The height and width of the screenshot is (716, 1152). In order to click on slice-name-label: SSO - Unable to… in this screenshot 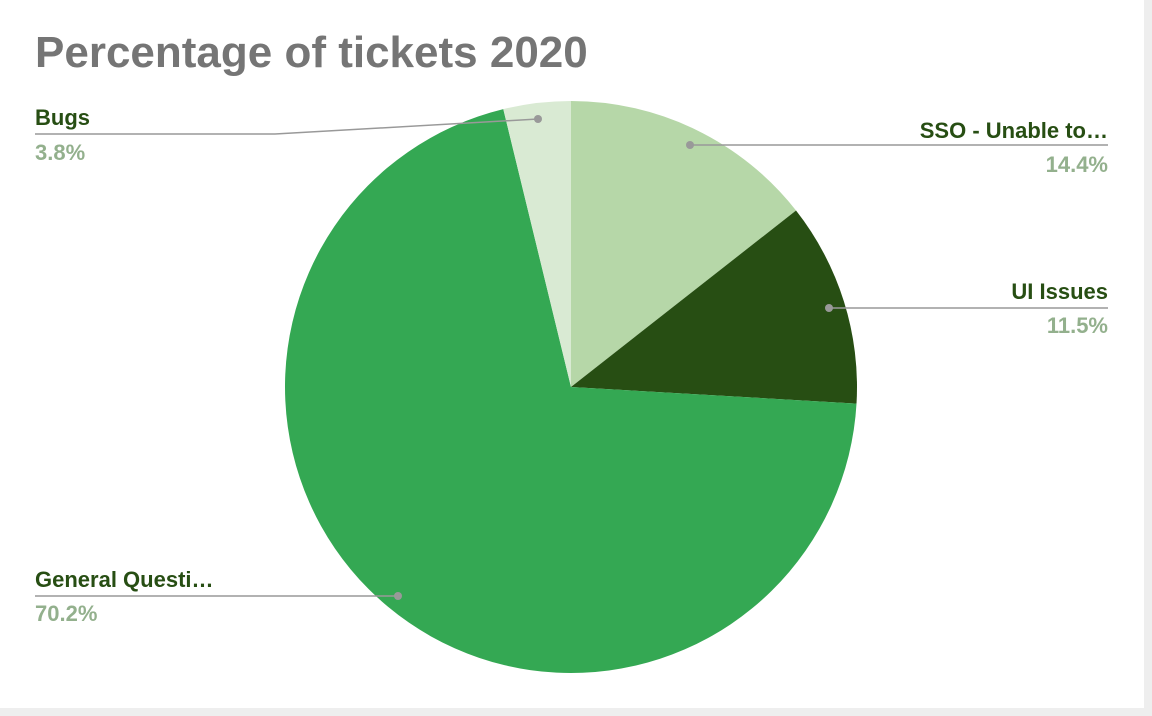, I will do `click(1014, 130)`.